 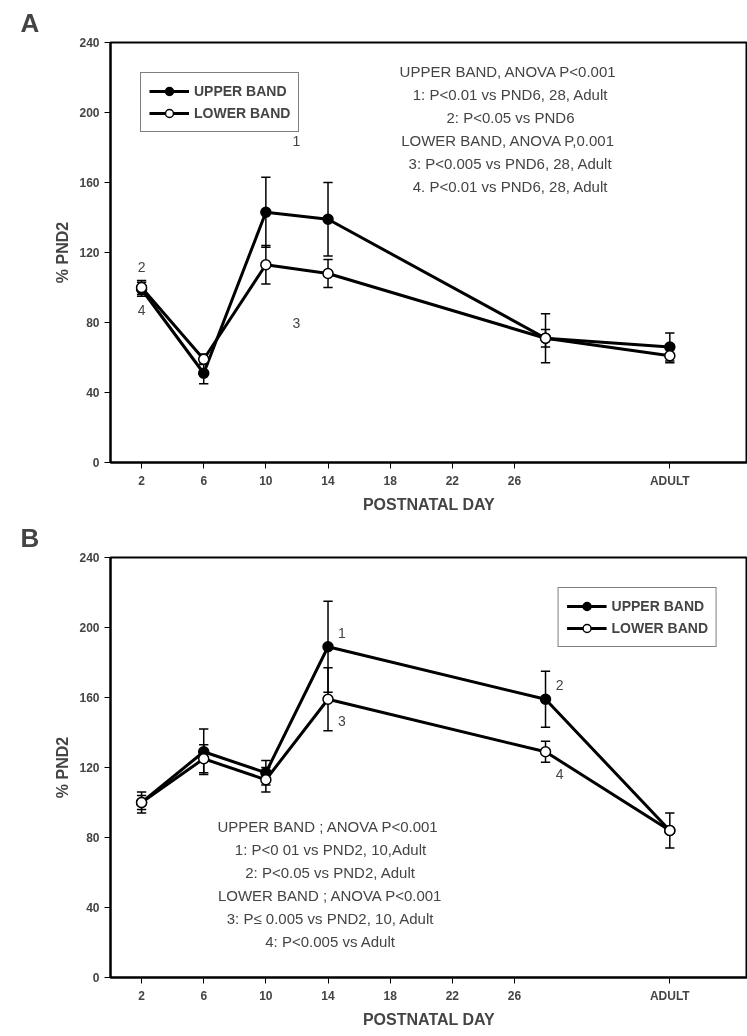 What do you see at coordinates (330, 872) in the screenshot?
I see `annotation: 2: P<0.05 vs PND2, Adult` at bounding box center [330, 872].